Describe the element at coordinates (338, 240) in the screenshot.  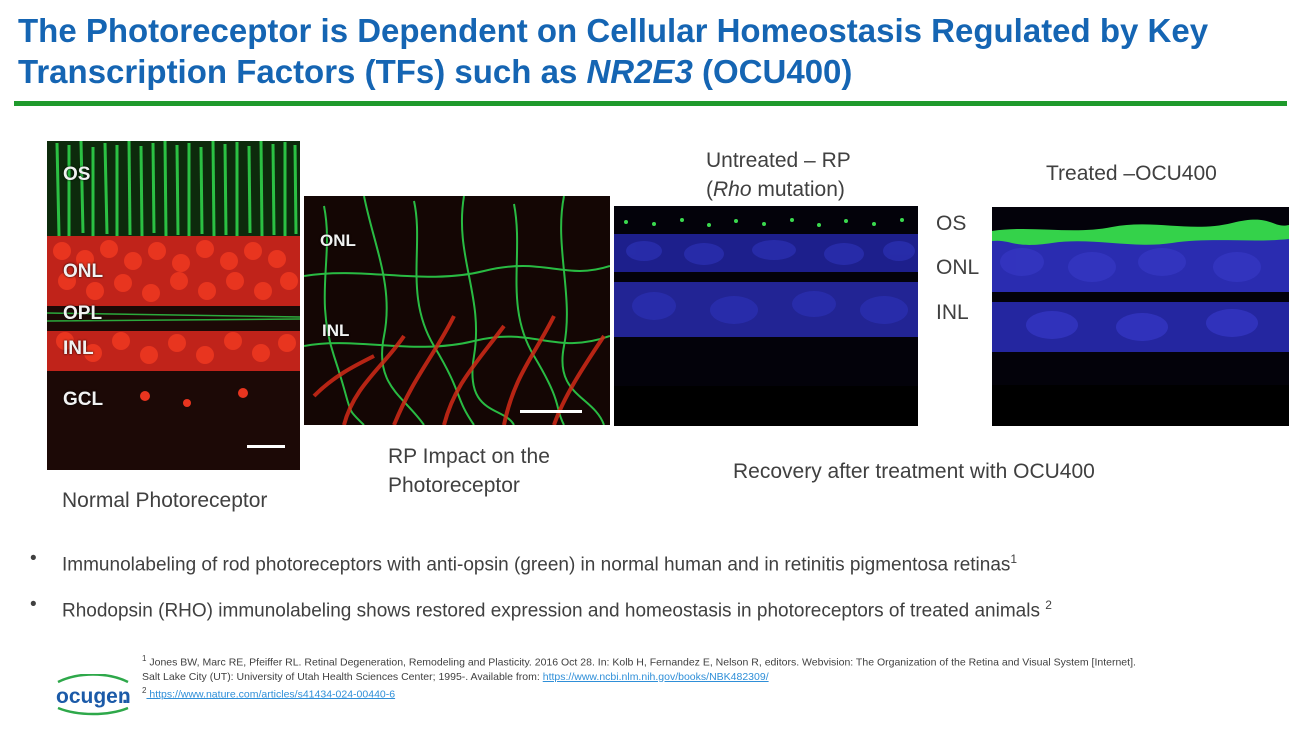
I see `rp-label-onl: ONL` at that location.